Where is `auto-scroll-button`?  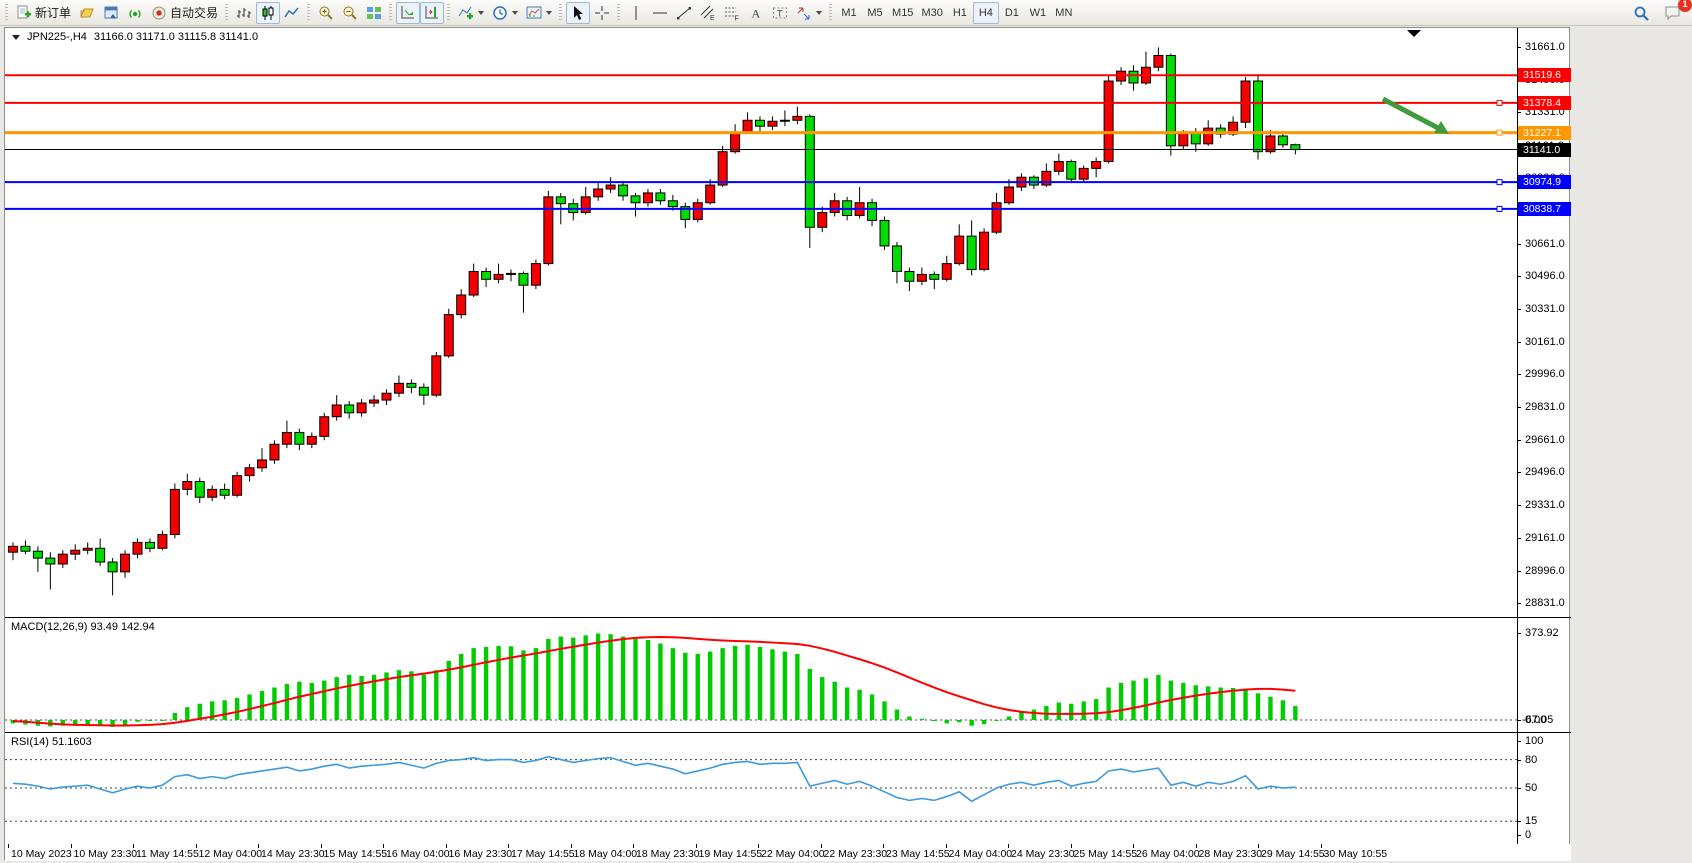
auto-scroll-button is located at coordinates (408, 12).